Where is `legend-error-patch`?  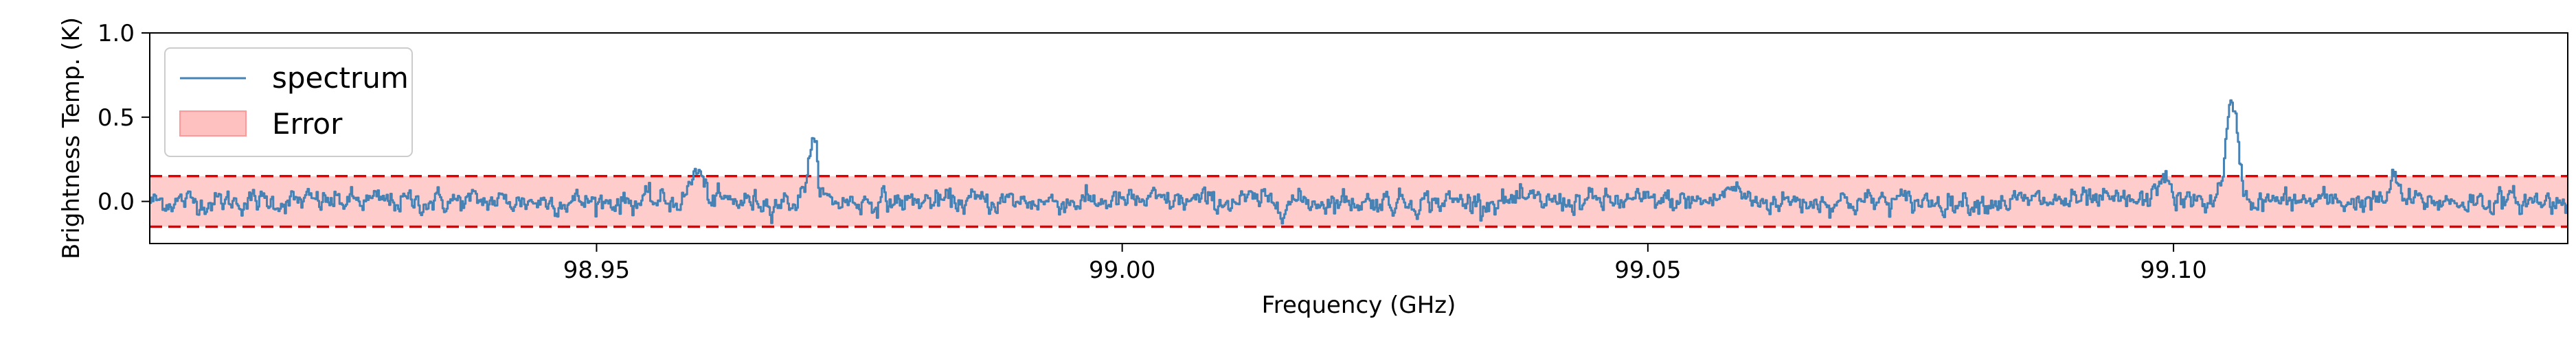 legend-error-patch is located at coordinates (213, 124).